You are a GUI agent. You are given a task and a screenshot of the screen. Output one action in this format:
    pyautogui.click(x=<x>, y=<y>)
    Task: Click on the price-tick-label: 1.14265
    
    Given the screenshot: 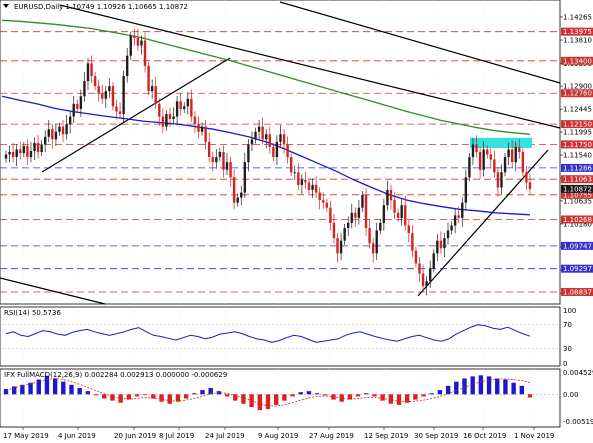 What is the action you would take?
    pyautogui.click(x=577, y=17)
    